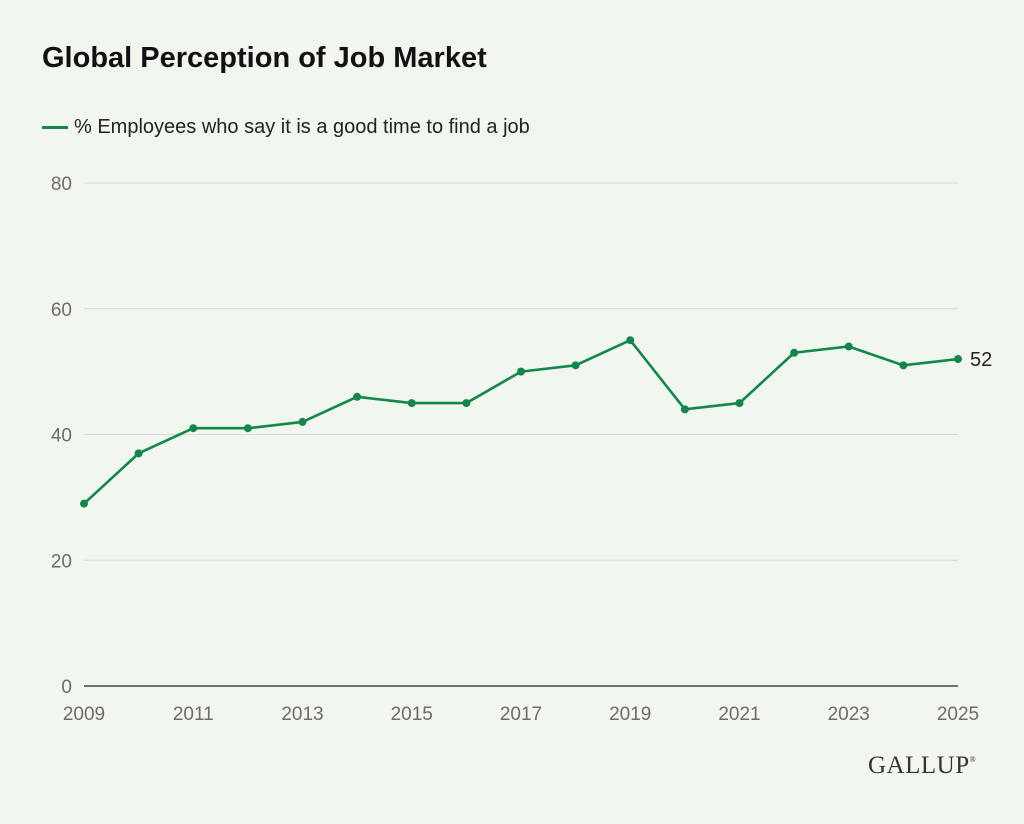 The width and height of the screenshot is (1024, 824). Describe the element at coordinates (922, 765) in the screenshot. I see `gallup-logo: GALLUP®` at that location.